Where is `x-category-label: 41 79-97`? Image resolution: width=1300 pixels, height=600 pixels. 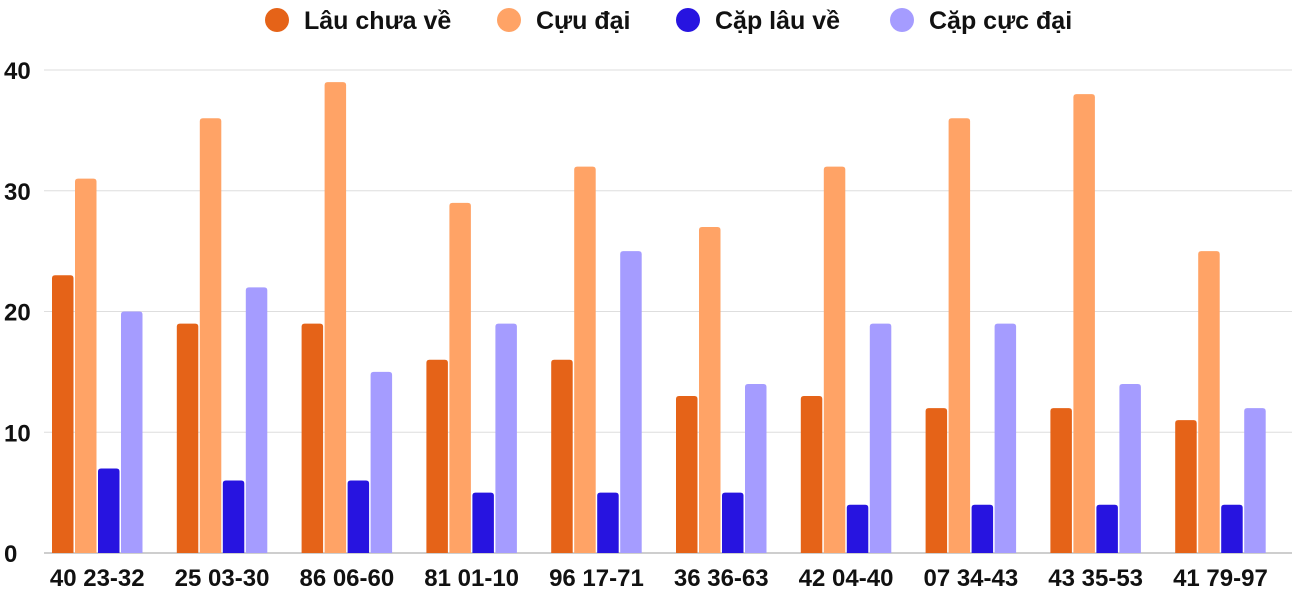 x-category-label: 41 79-97 is located at coordinates (1220, 578).